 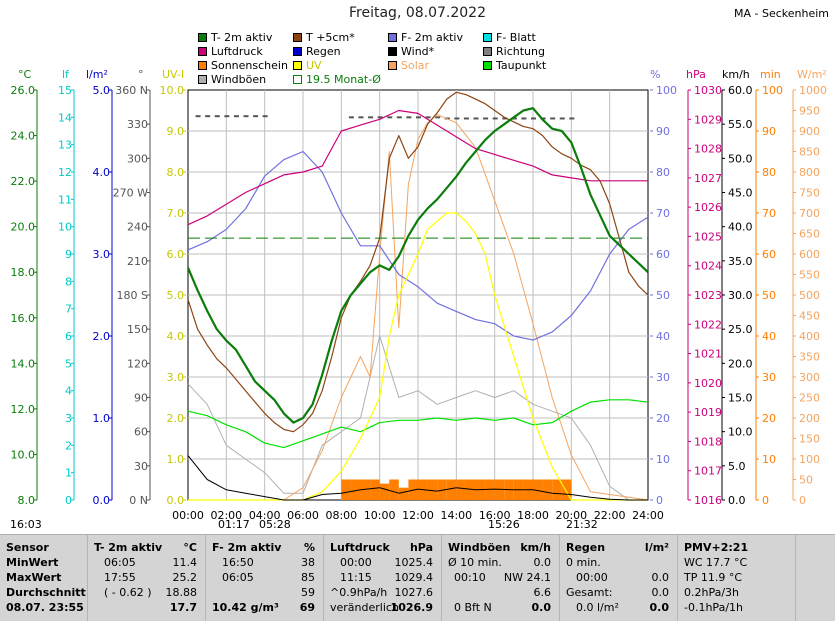 What do you see at coordinates (582, 524) in the screenshot?
I see `sunset-marker: 21:32` at bounding box center [582, 524].